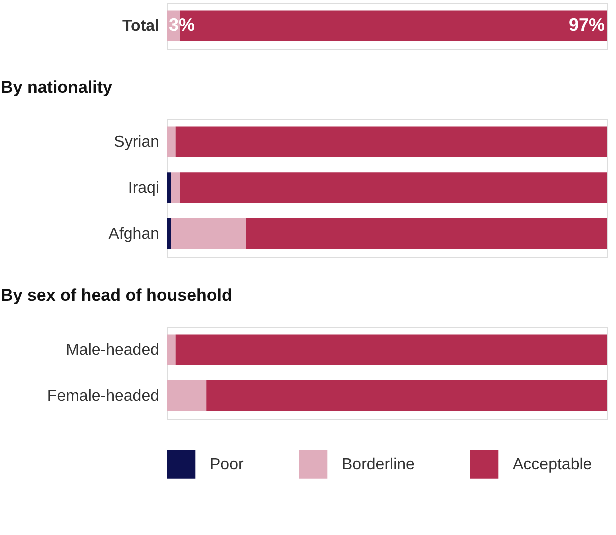 This screenshot has height=535, width=616. Describe the element at coordinates (103, 396) in the screenshot. I see `y-tick-label: Female-headed` at that location.